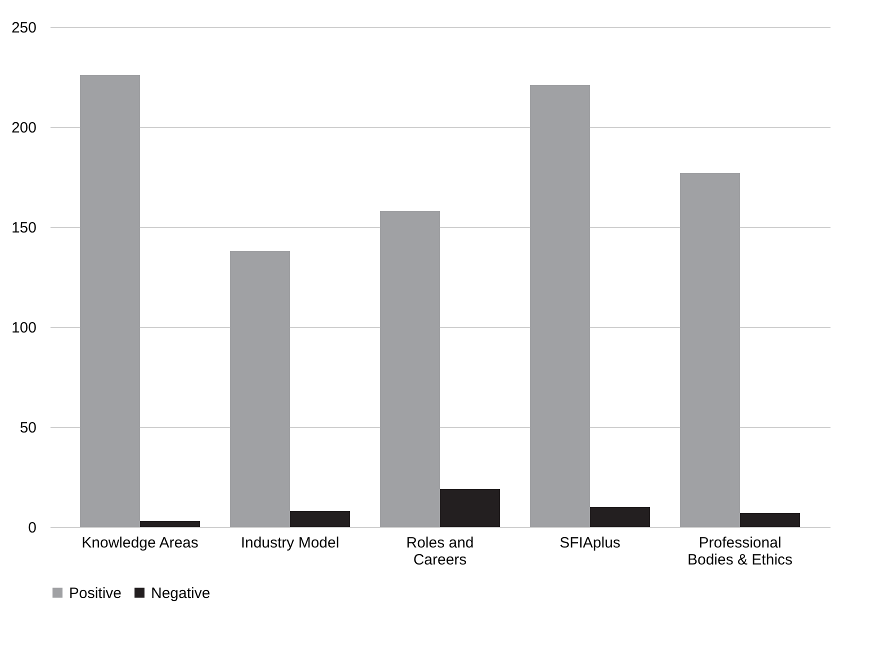  I want to click on x-tick-label: Knowledge Areas, so click(140, 543).